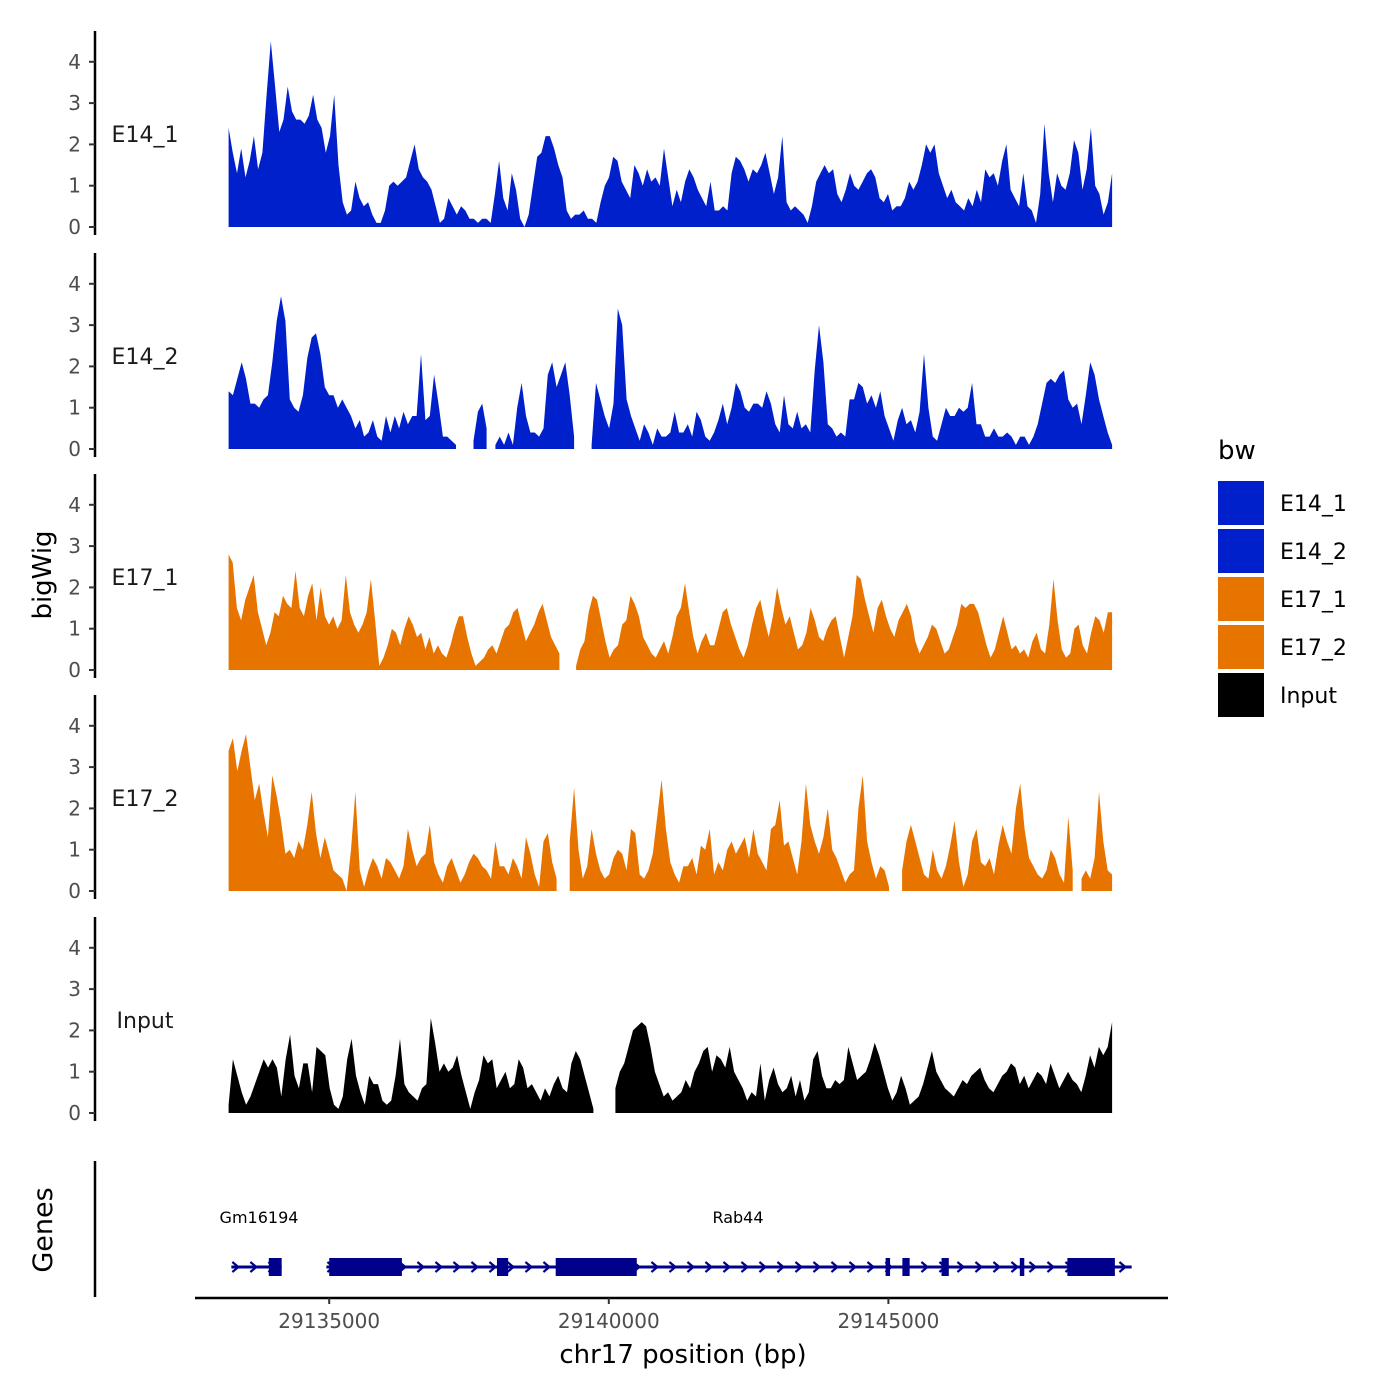 The height and width of the screenshot is (1400, 1400). Describe the element at coordinates (1313, 552) in the screenshot. I see `legend-label-E14_2: E14_2` at that location.